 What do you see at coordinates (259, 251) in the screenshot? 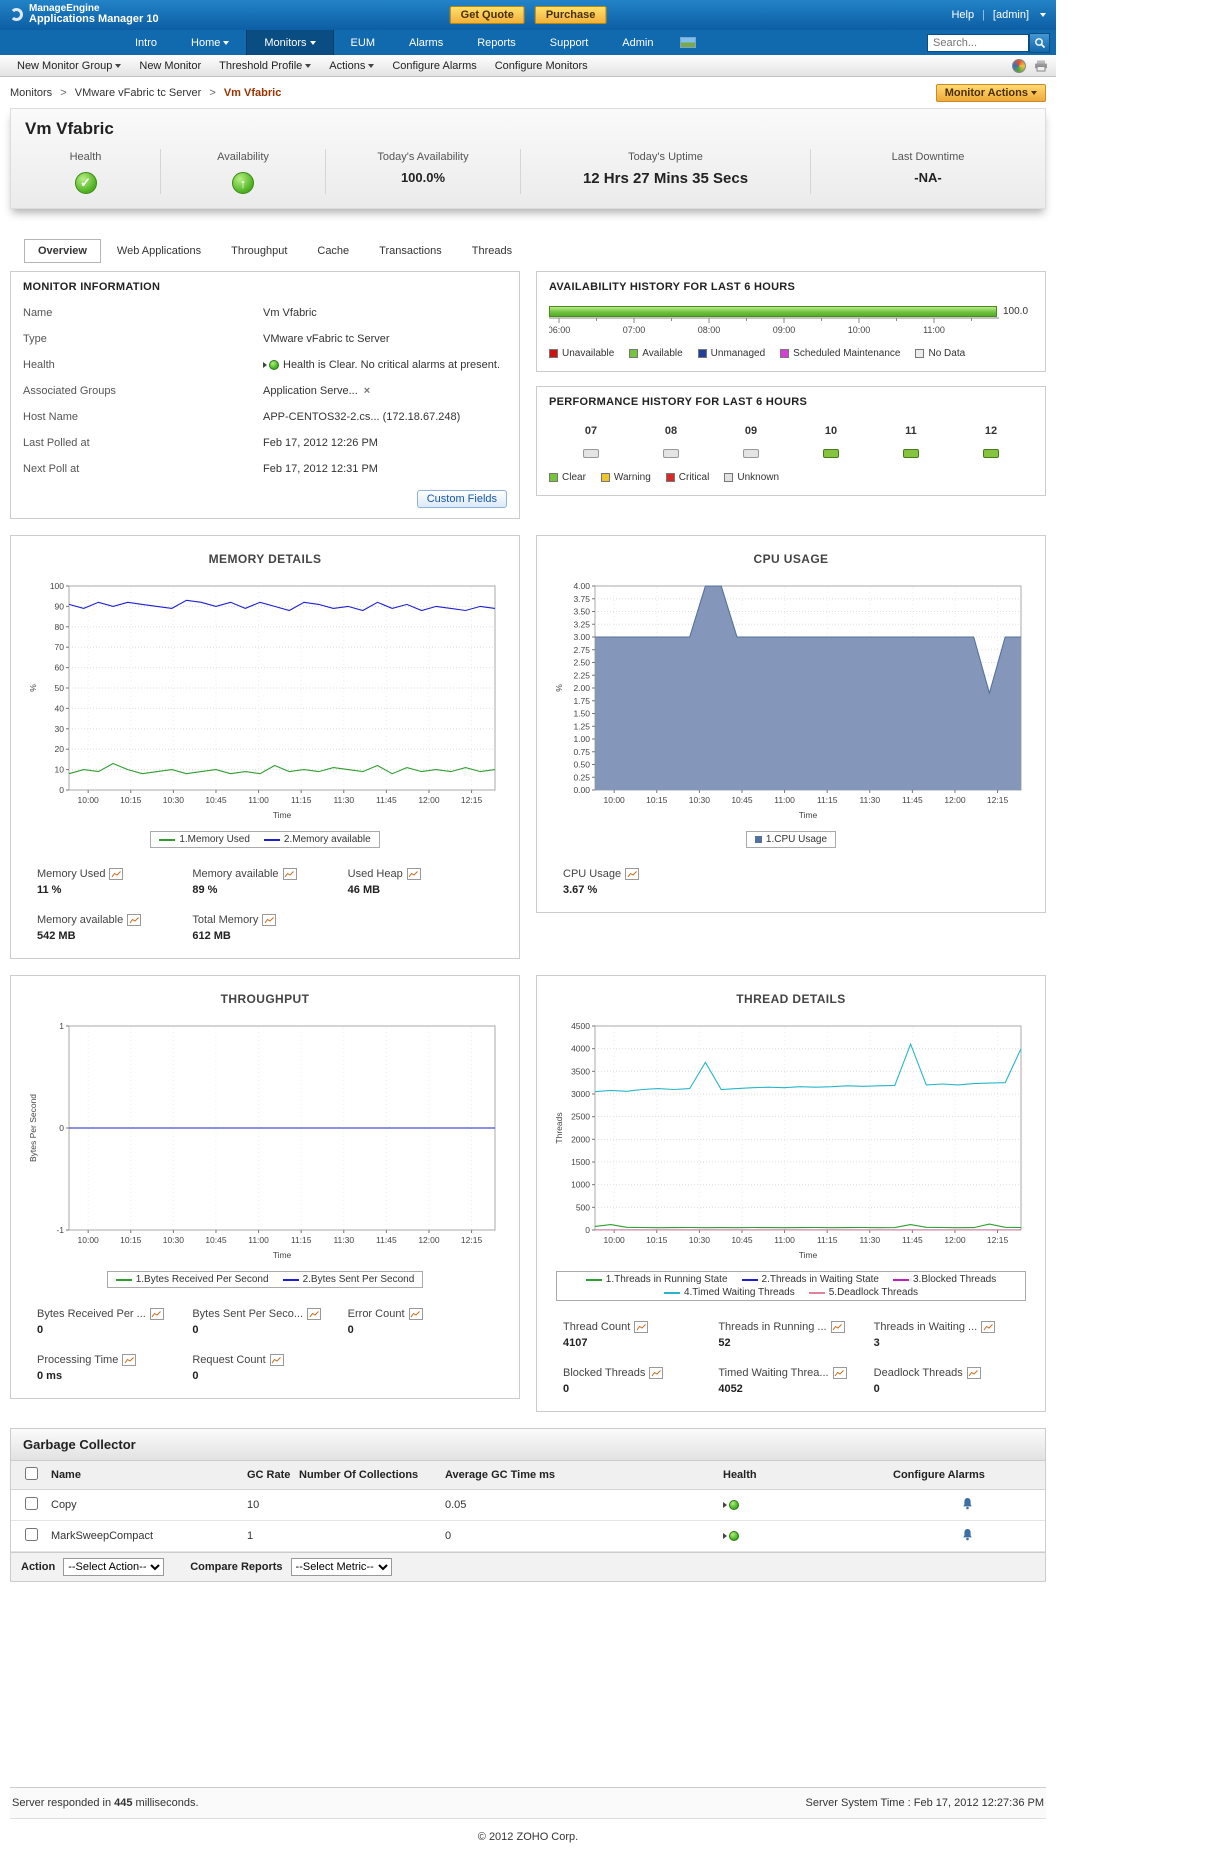
I see `tab-throughput: Throughput` at bounding box center [259, 251].